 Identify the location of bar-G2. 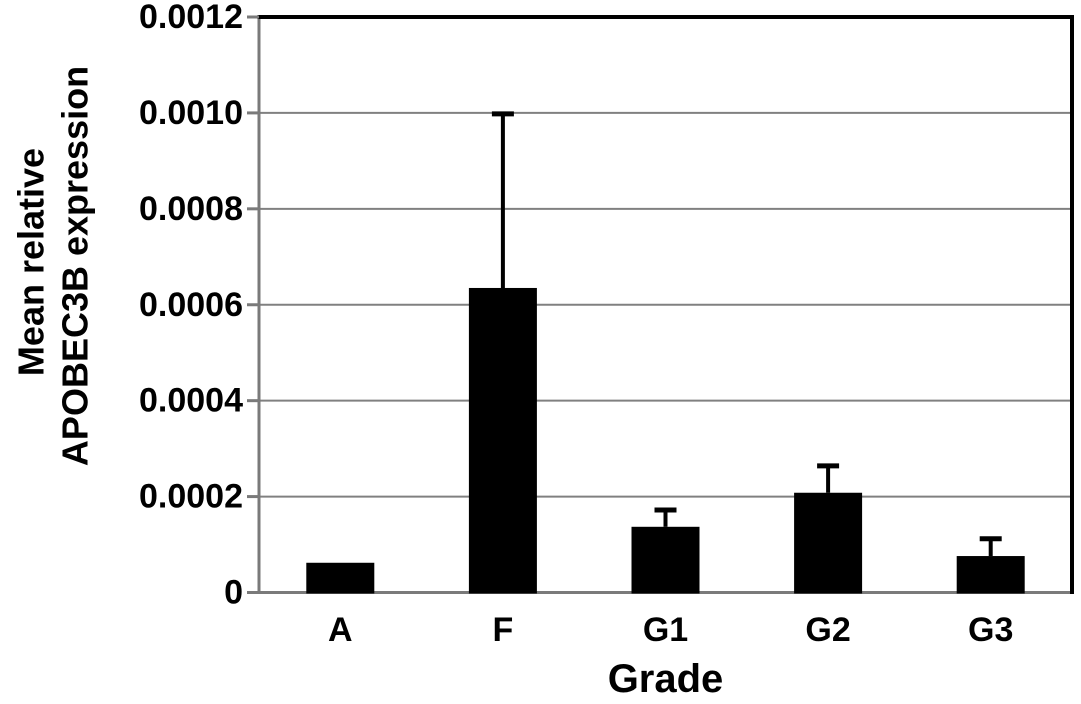
(828, 543).